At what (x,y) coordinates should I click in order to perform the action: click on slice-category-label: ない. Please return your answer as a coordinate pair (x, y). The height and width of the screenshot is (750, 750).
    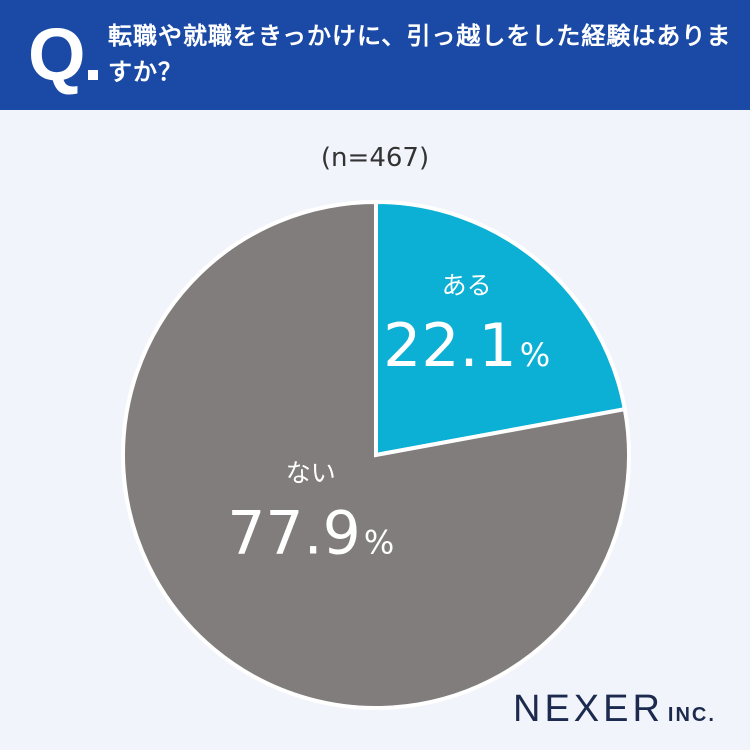
    Looking at the image, I should click on (311, 472).